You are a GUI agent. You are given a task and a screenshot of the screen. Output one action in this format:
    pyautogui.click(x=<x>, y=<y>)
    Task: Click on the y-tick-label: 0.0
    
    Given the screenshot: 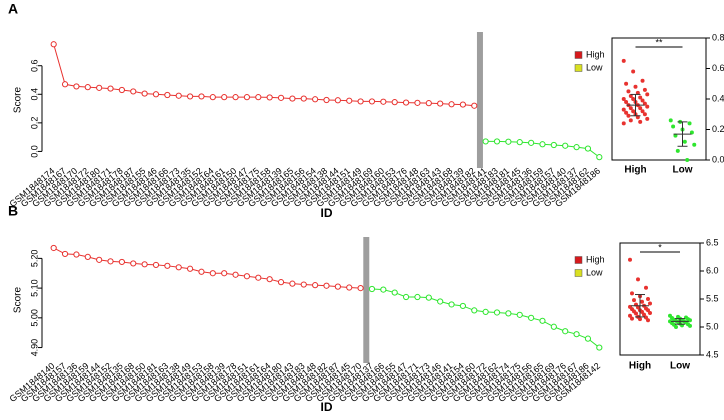 What is the action you would take?
    pyautogui.click(x=718, y=159)
    